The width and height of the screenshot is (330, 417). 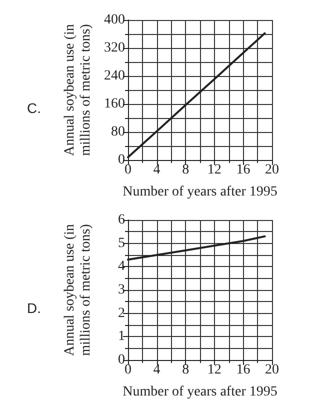 What do you see at coordinates (121, 266) in the screenshot?
I see `y-tick-label: 4` at bounding box center [121, 266].